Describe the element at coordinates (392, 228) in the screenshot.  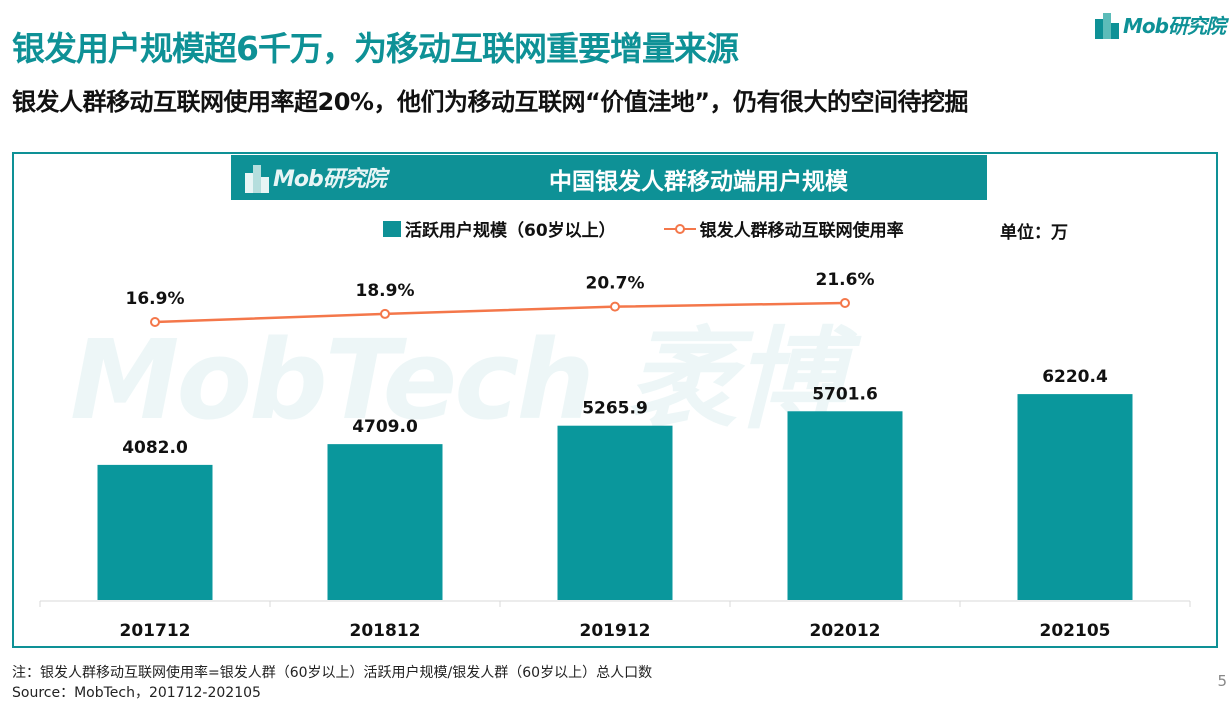
I see `legend-bar-swatch` at that location.